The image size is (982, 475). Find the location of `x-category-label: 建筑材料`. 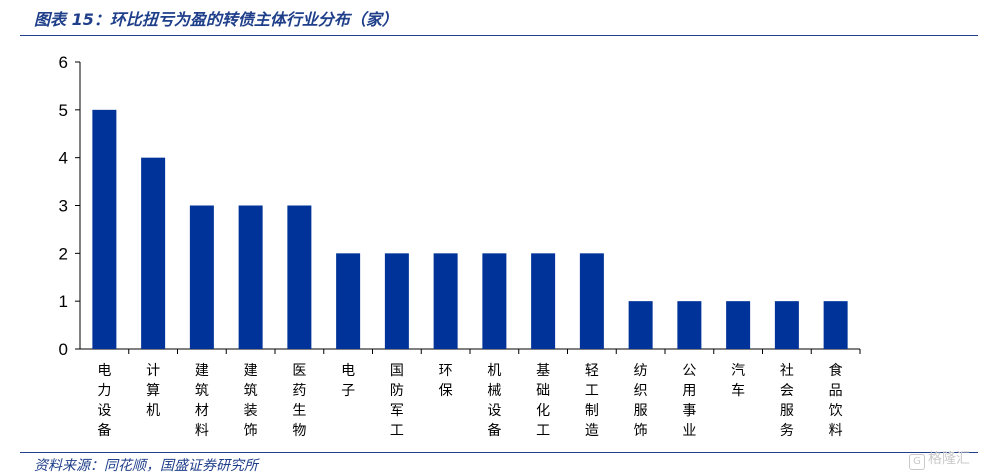

x-category-label: 建筑材料 is located at coordinates (202, 401).